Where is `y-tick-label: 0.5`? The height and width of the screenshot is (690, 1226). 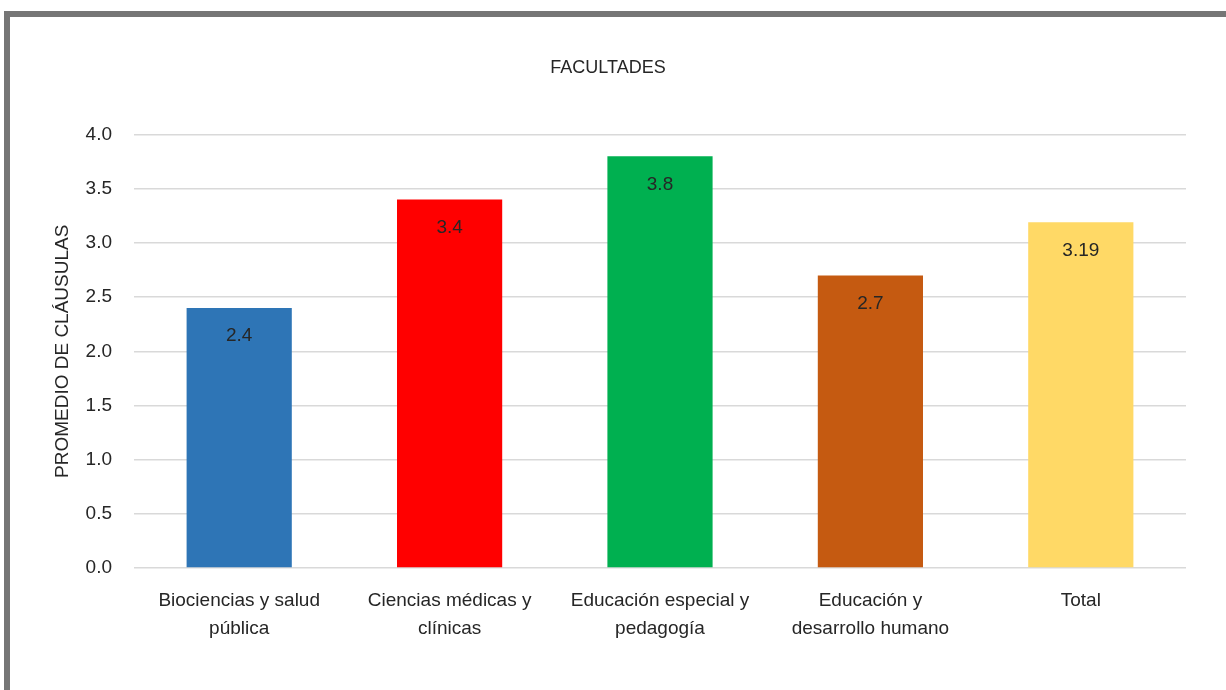
y-tick-label: 0.5 is located at coordinates (98, 513).